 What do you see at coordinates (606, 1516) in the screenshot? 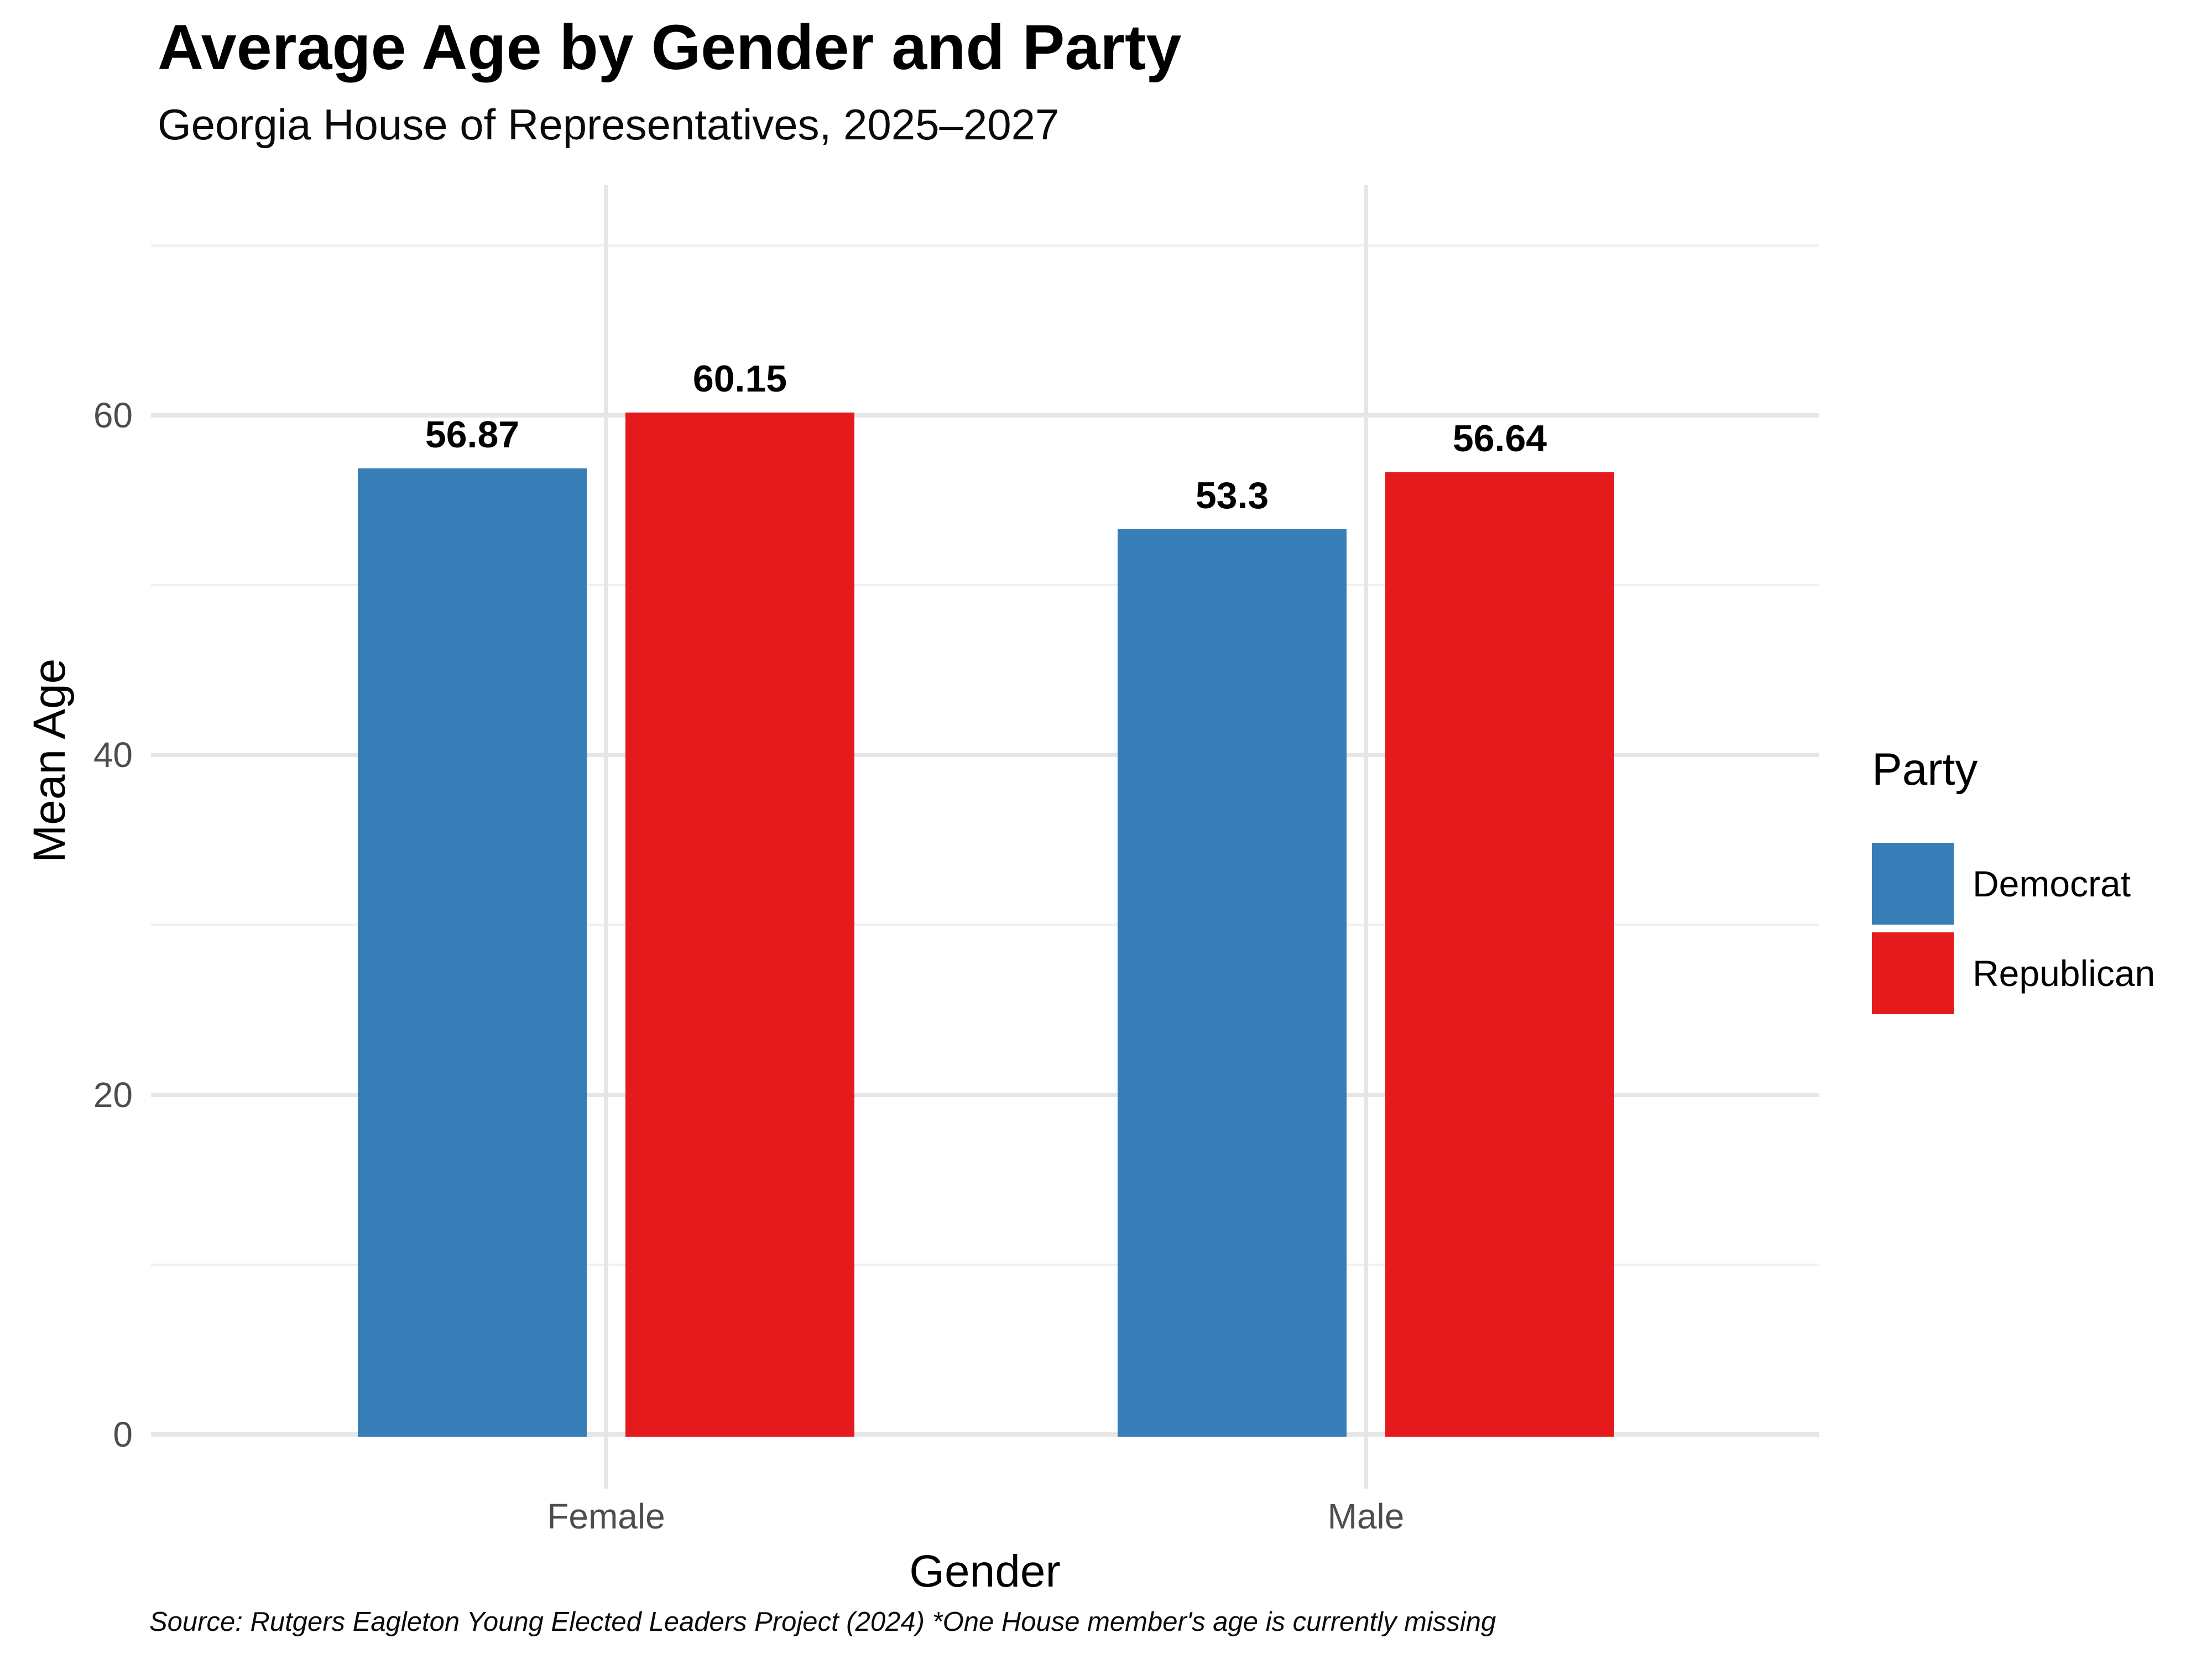
I see `x-tick-label-female: Female` at bounding box center [606, 1516].